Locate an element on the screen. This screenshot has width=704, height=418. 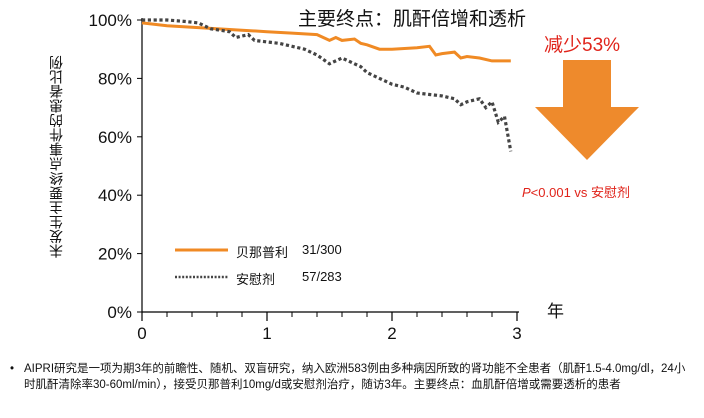
reduction-label: 减少53% is located at coordinates (582, 45).